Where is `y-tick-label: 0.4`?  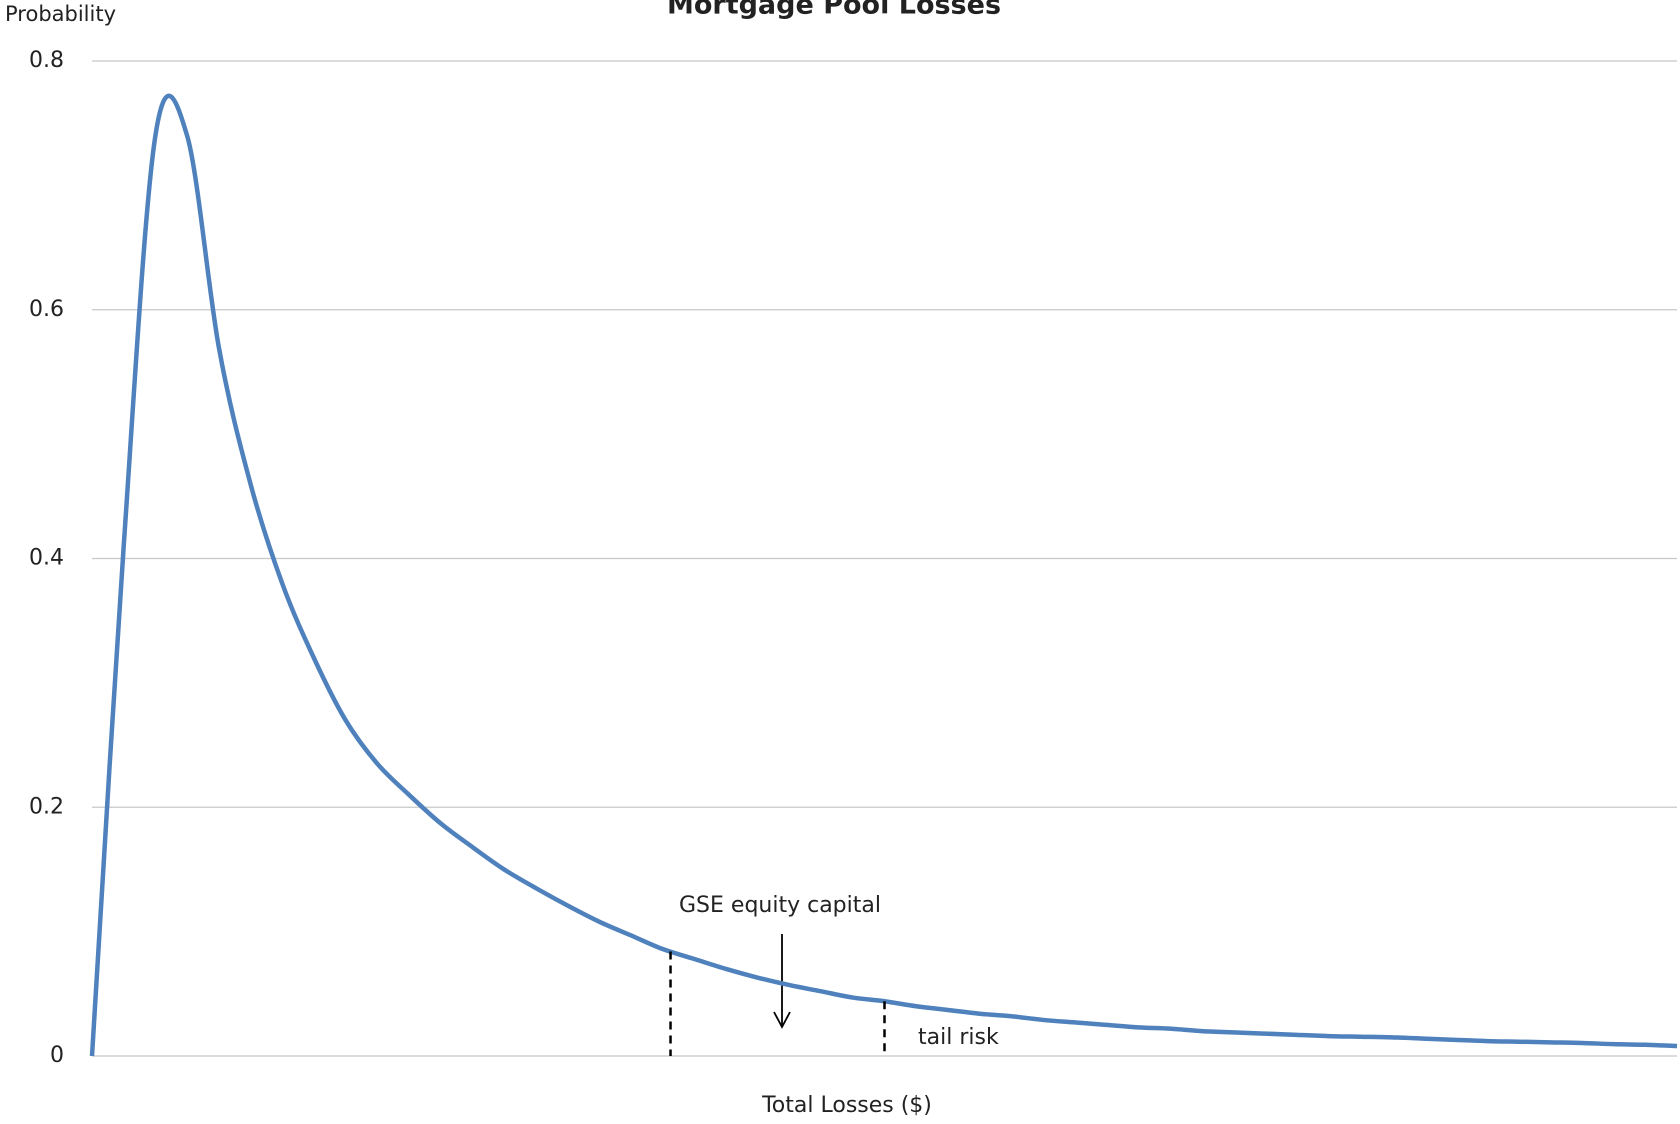
y-tick-label: 0.4 is located at coordinates (46, 558).